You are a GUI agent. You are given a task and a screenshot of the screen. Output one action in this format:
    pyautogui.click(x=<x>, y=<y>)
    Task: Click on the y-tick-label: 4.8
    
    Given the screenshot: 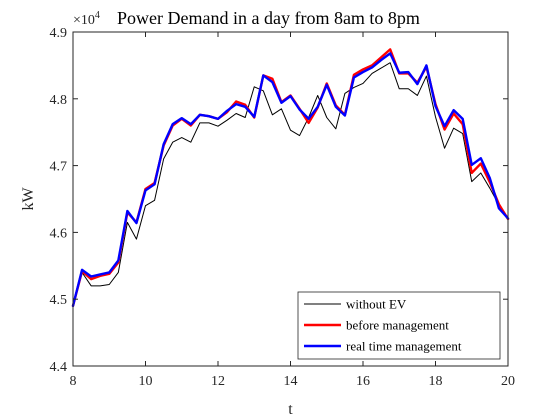 What is the action you would take?
    pyautogui.click(x=59, y=100)
    